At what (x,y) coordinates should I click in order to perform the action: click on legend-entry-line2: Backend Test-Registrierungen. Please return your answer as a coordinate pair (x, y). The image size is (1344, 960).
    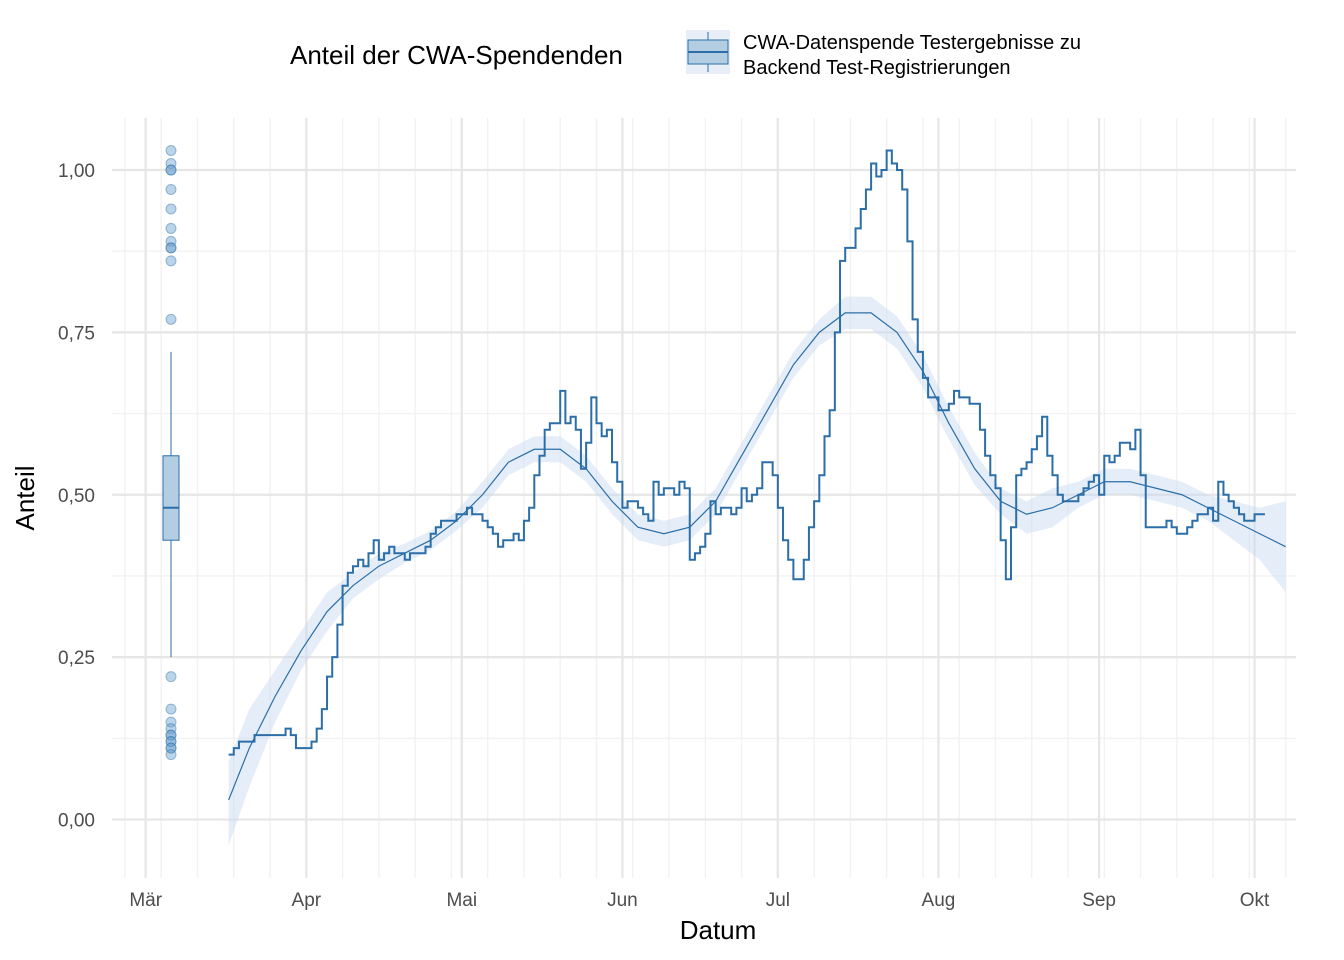
    Looking at the image, I should click on (877, 68).